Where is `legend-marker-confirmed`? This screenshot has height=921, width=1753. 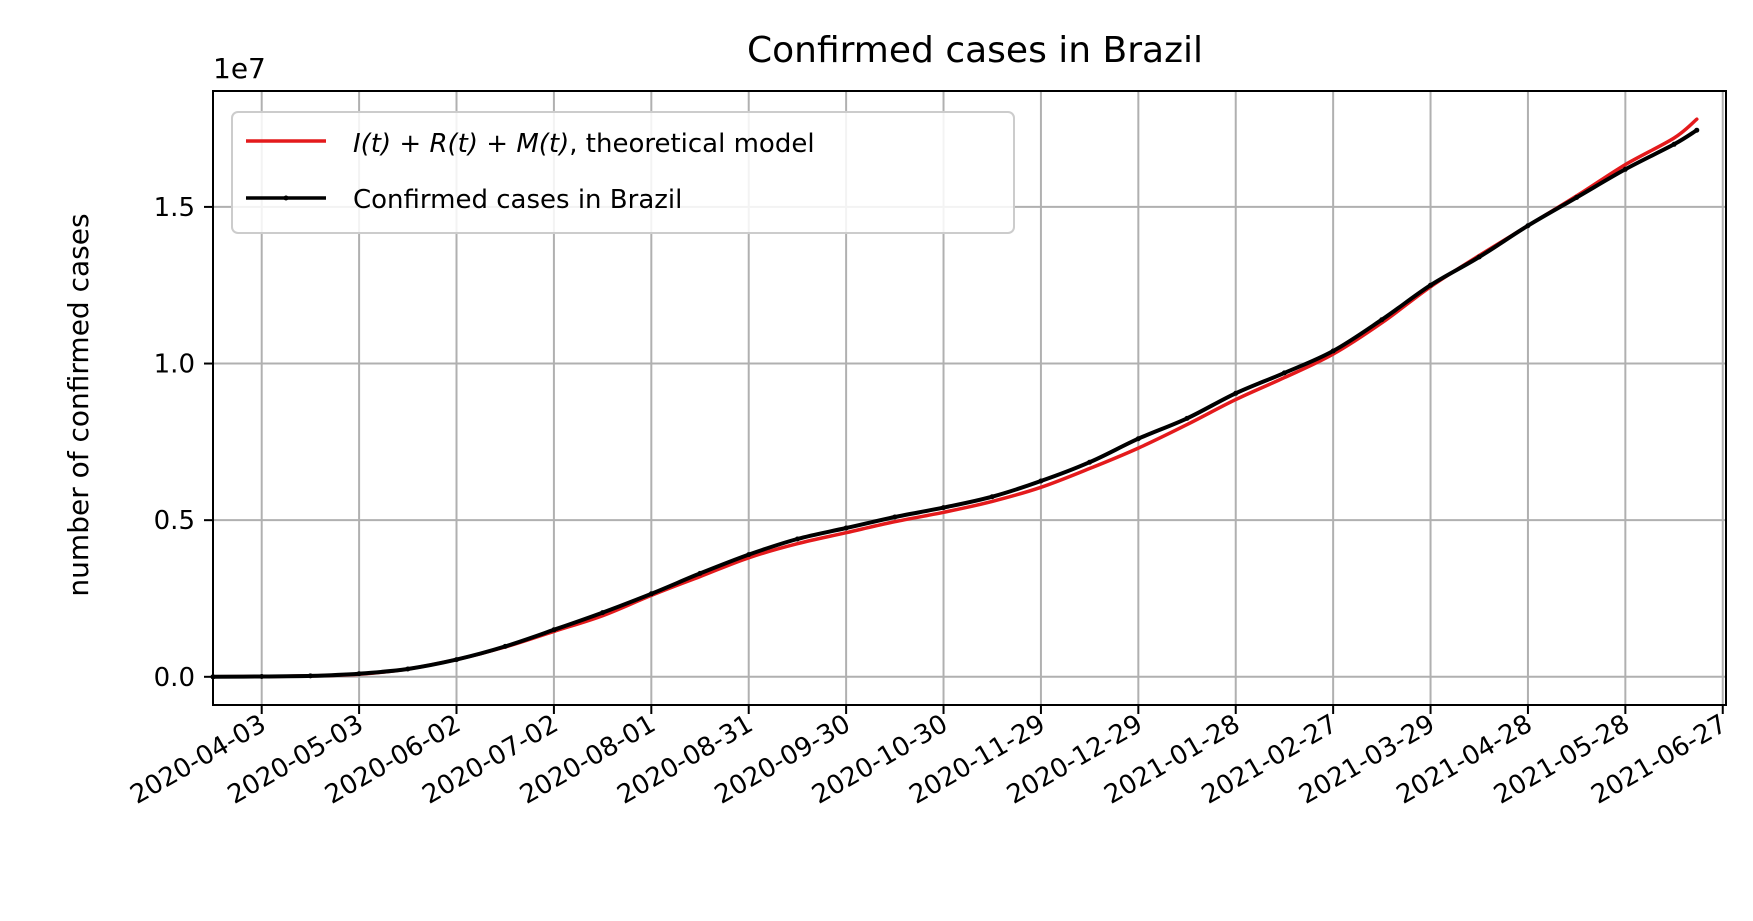
legend-marker-confirmed is located at coordinates (286, 198).